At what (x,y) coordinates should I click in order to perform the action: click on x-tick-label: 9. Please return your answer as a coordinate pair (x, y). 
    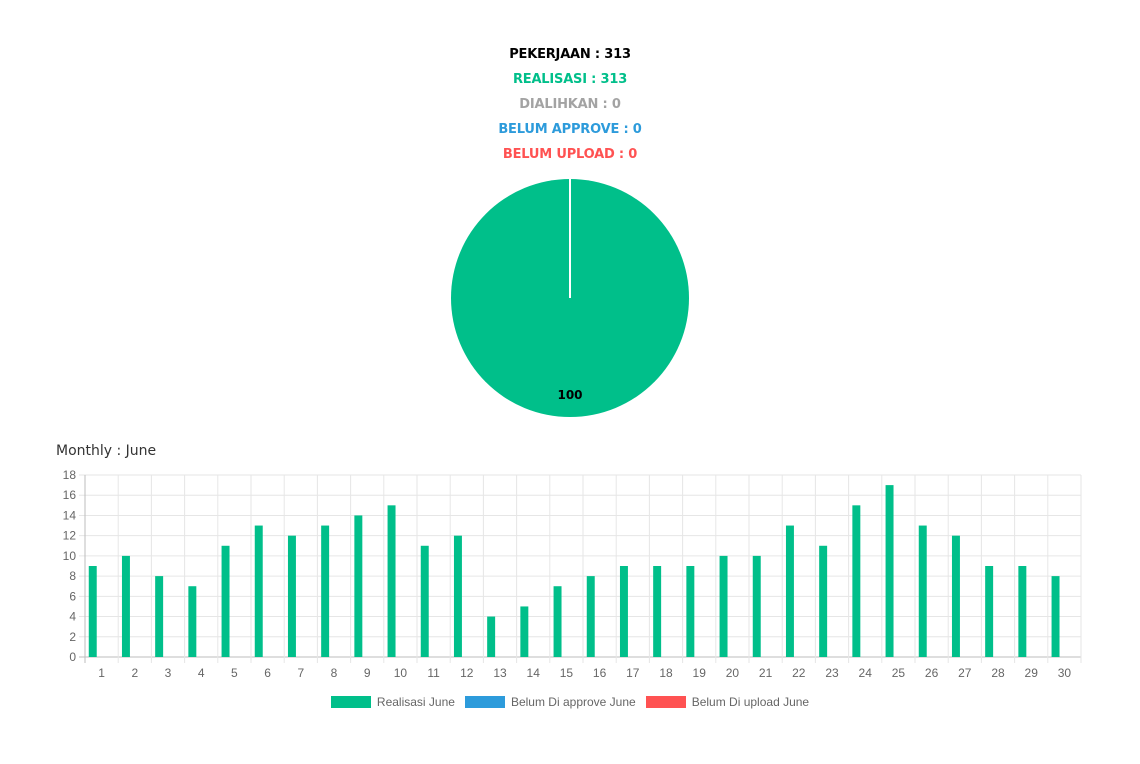
    Looking at the image, I should click on (367, 673).